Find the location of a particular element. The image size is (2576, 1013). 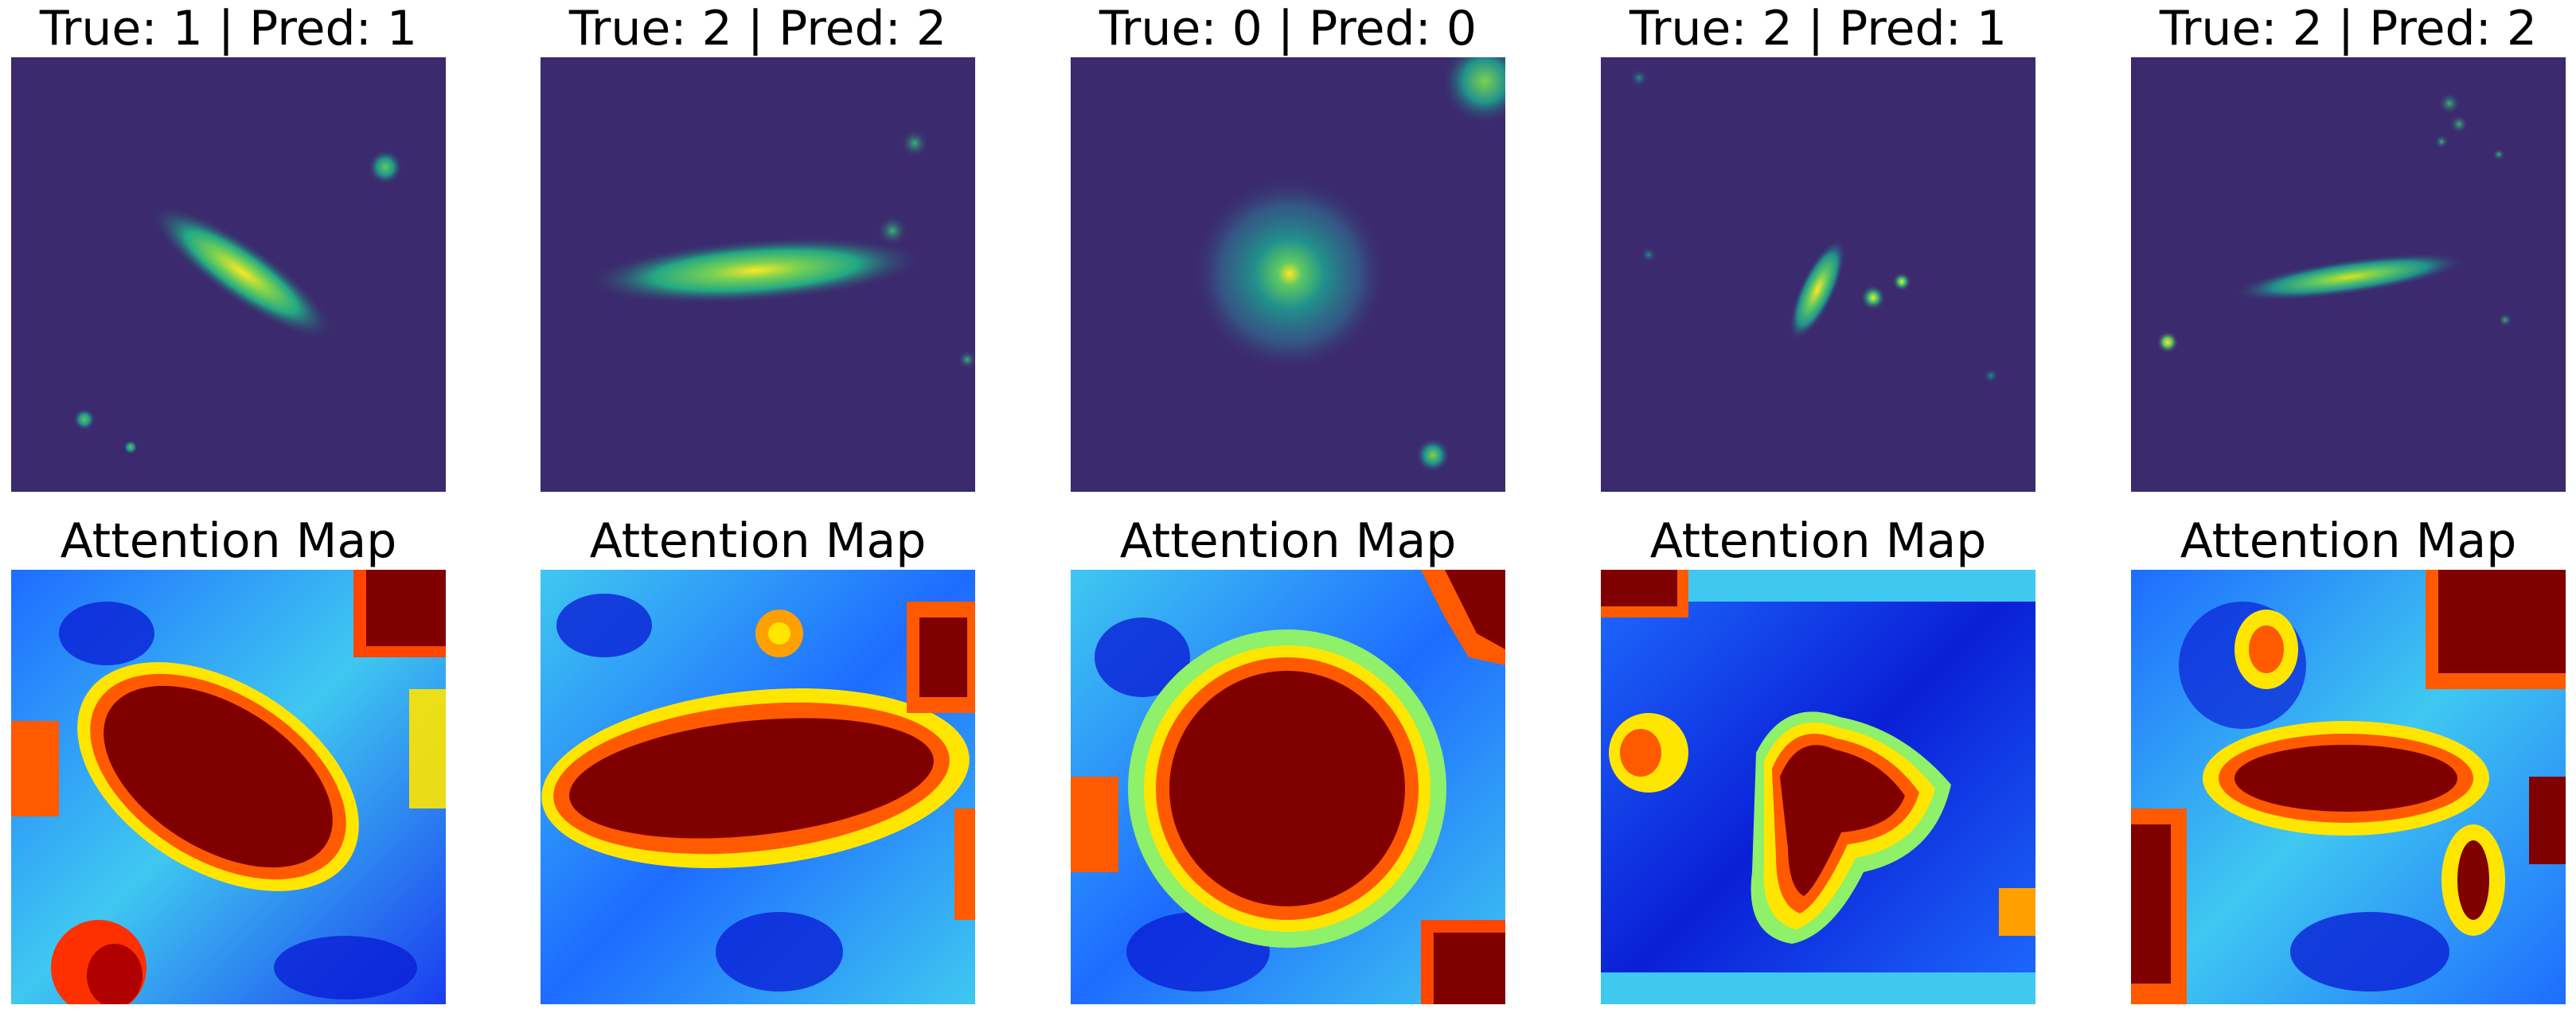

attention-title-3: Attention Map is located at coordinates (1288, 541).